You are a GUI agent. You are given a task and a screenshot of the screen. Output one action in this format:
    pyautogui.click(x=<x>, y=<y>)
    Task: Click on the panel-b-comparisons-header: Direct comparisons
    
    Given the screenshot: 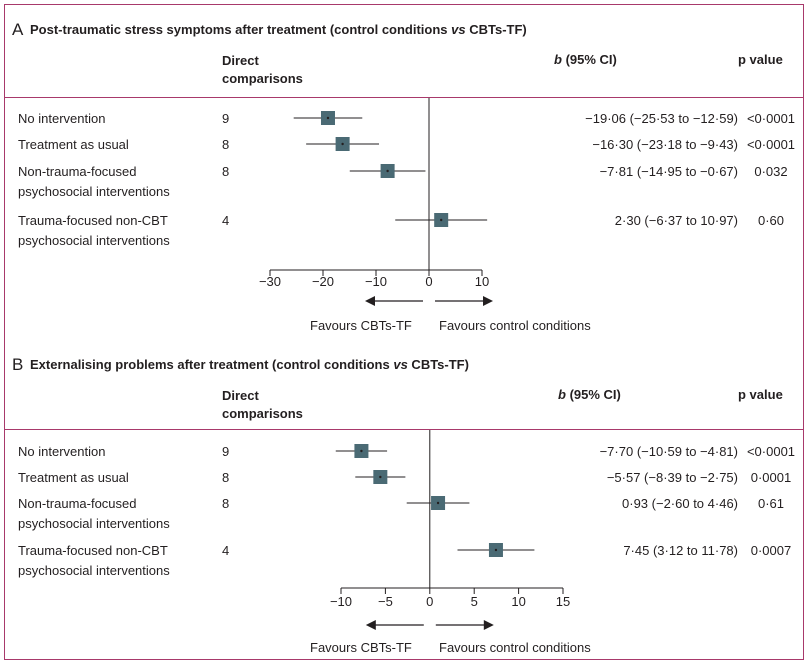 What is the action you would take?
    pyautogui.click(x=262, y=404)
    